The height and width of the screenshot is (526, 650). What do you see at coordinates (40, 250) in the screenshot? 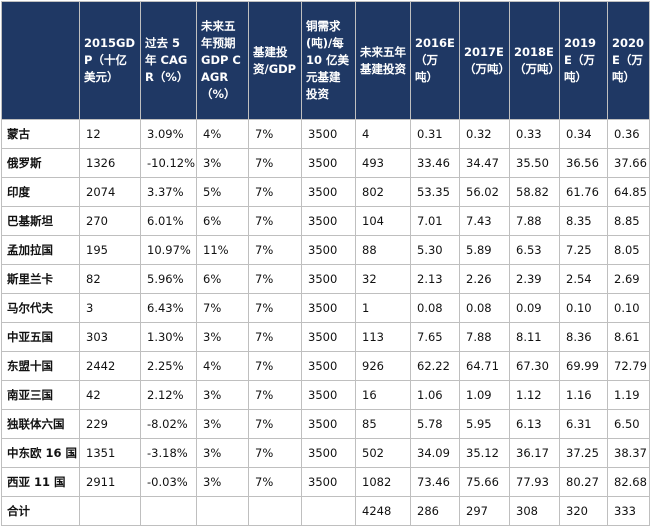
I see `row-label: 孟加拉国` at bounding box center [40, 250].